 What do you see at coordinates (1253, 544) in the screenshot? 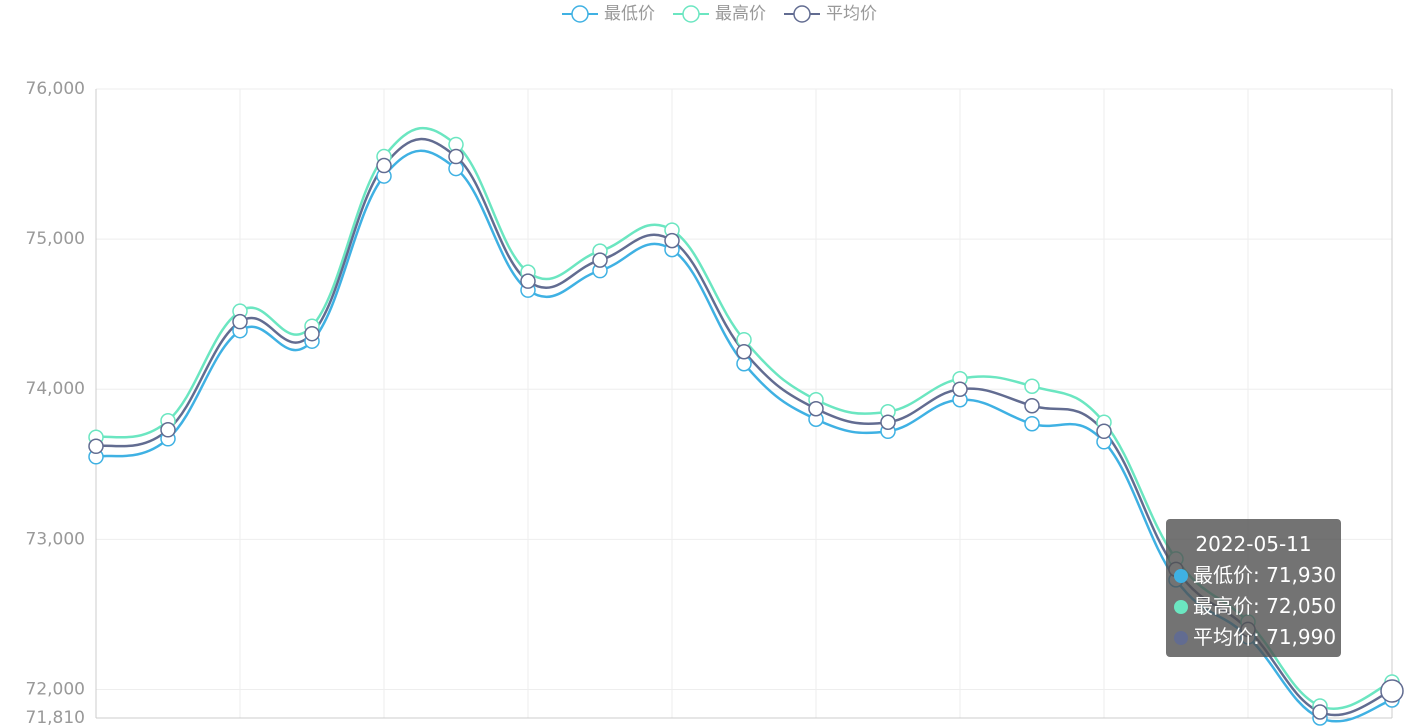
I see `tooltip-title: 2022-05-11` at bounding box center [1253, 544].